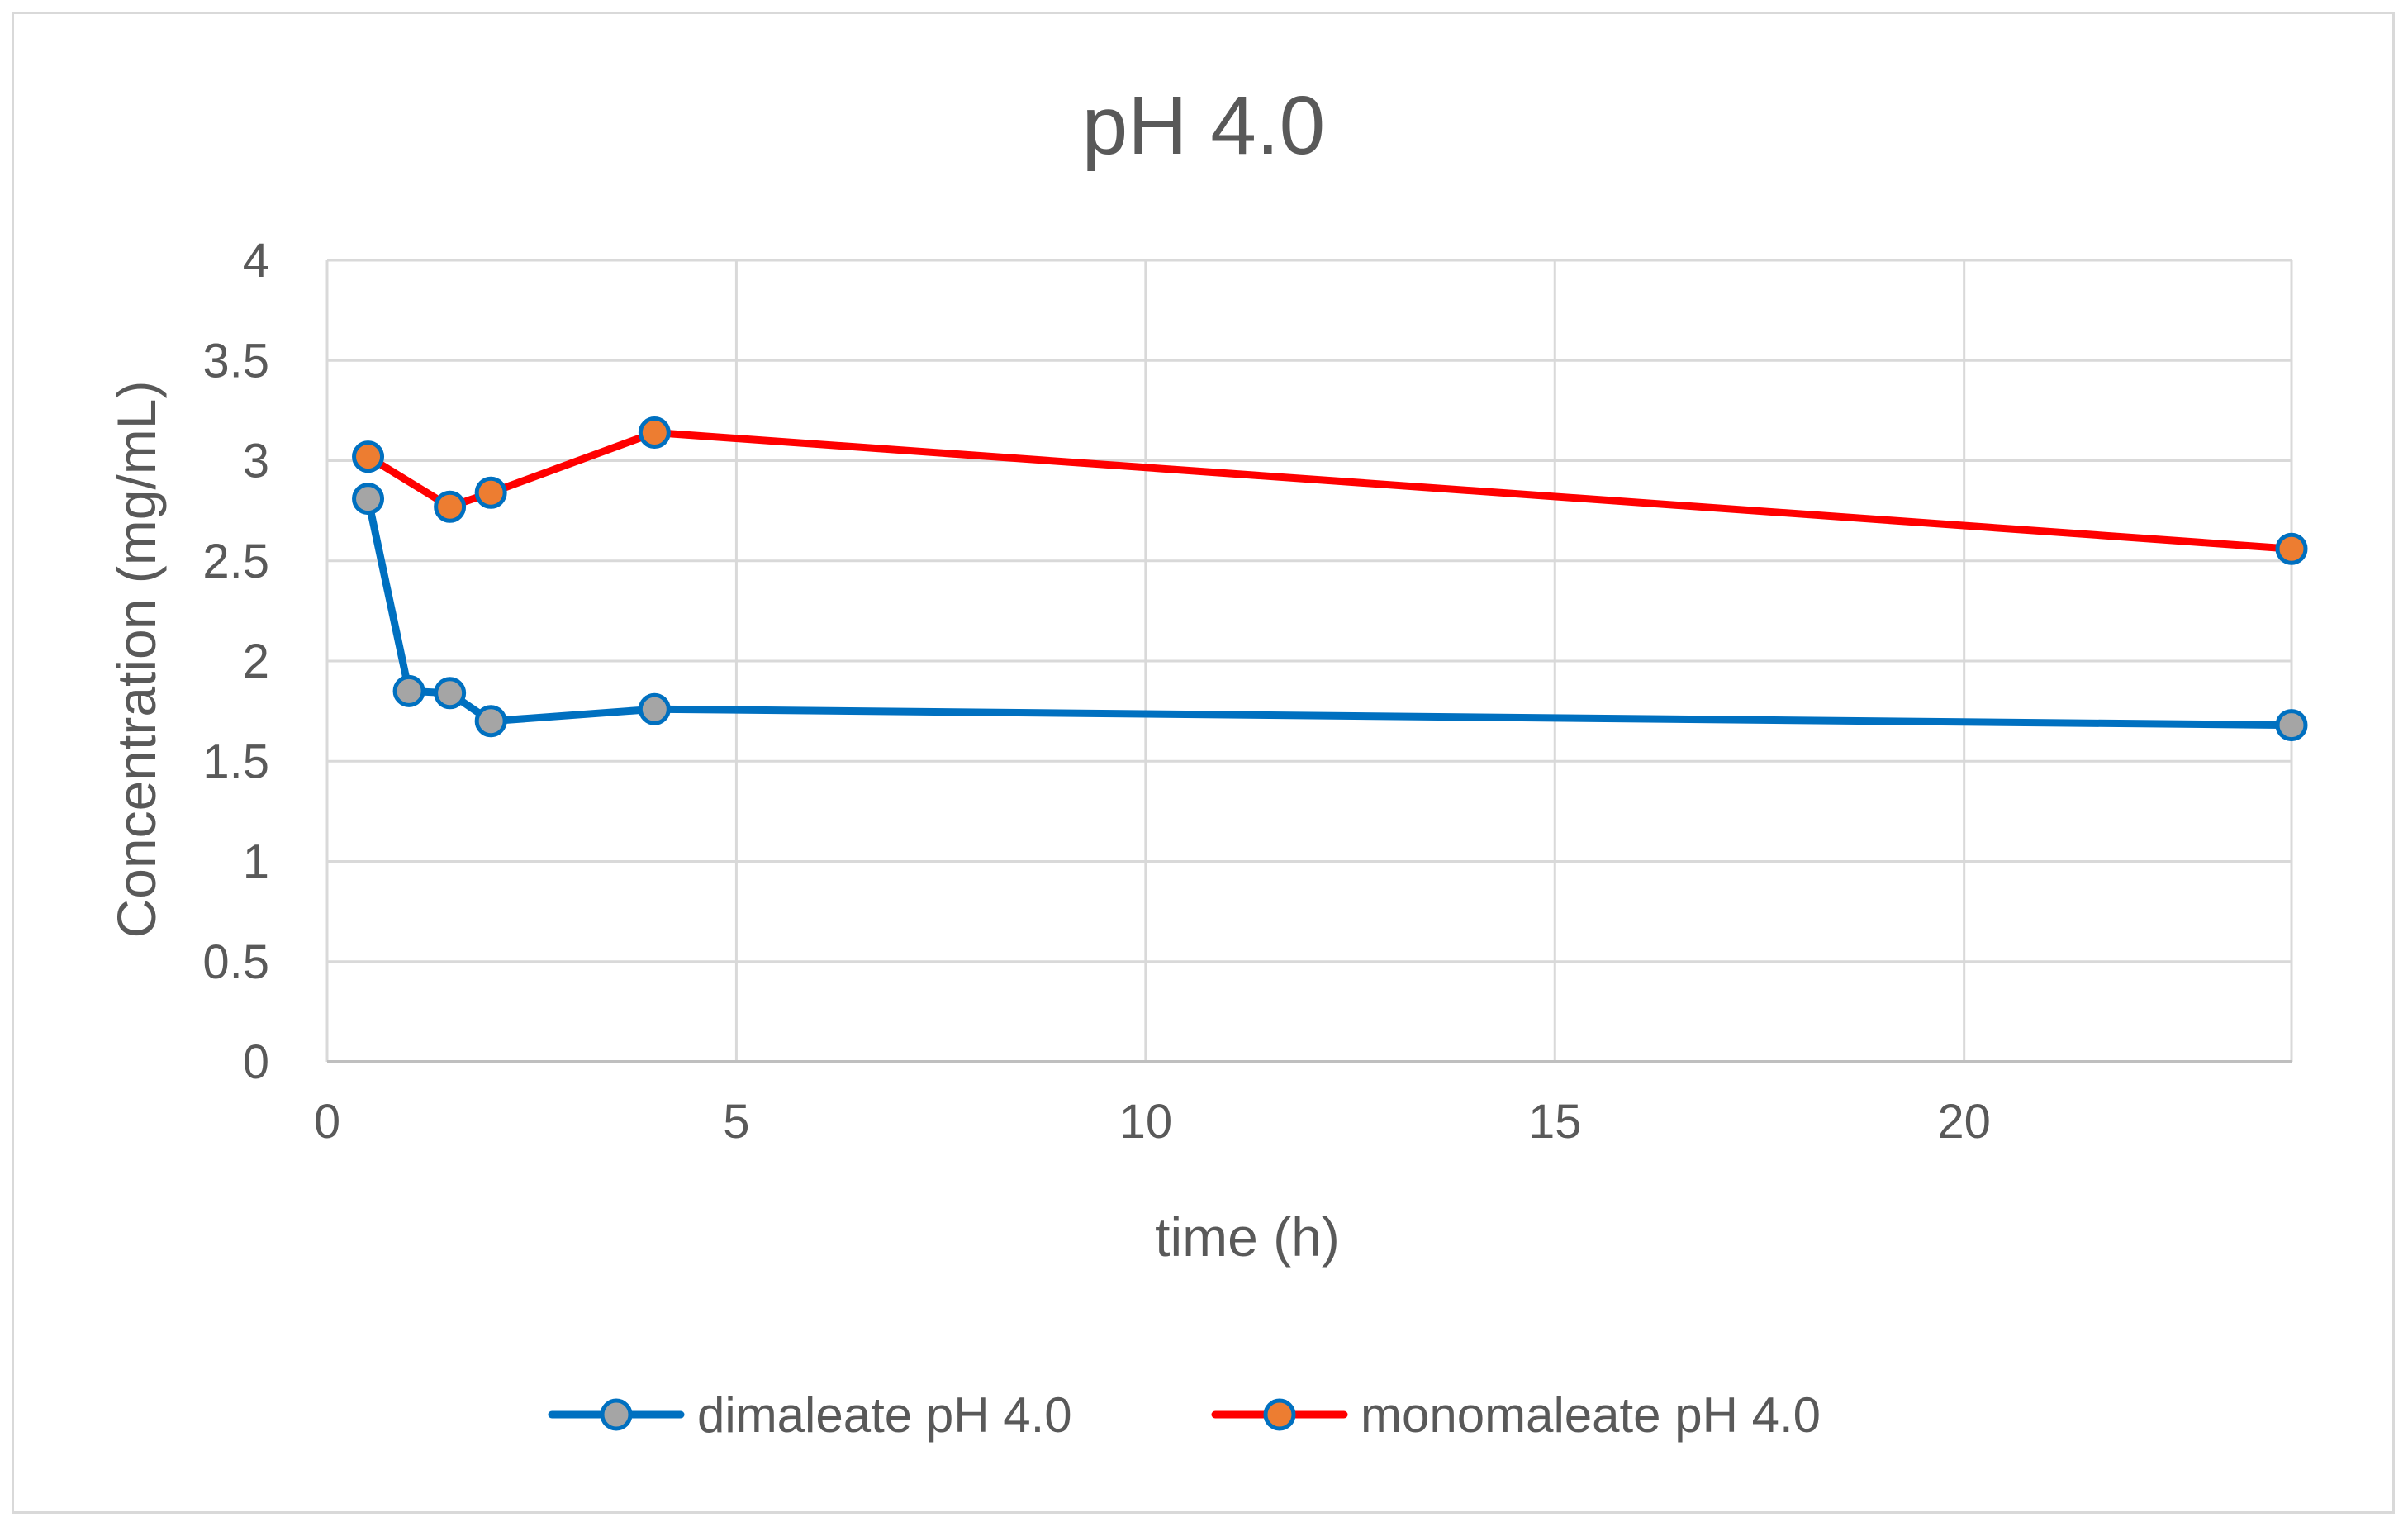 The width and height of the screenshot is (2408, 1527). I want to click on x-tick-label: 20, so click(1964, 1122).